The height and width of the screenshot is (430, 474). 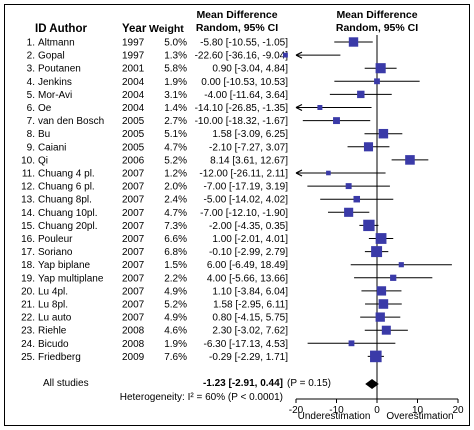 What do you see at coordinates (334, 416) in the screenshot?
I see `x-axis-left-label: Underestimation` at bounding box center [334, 416].